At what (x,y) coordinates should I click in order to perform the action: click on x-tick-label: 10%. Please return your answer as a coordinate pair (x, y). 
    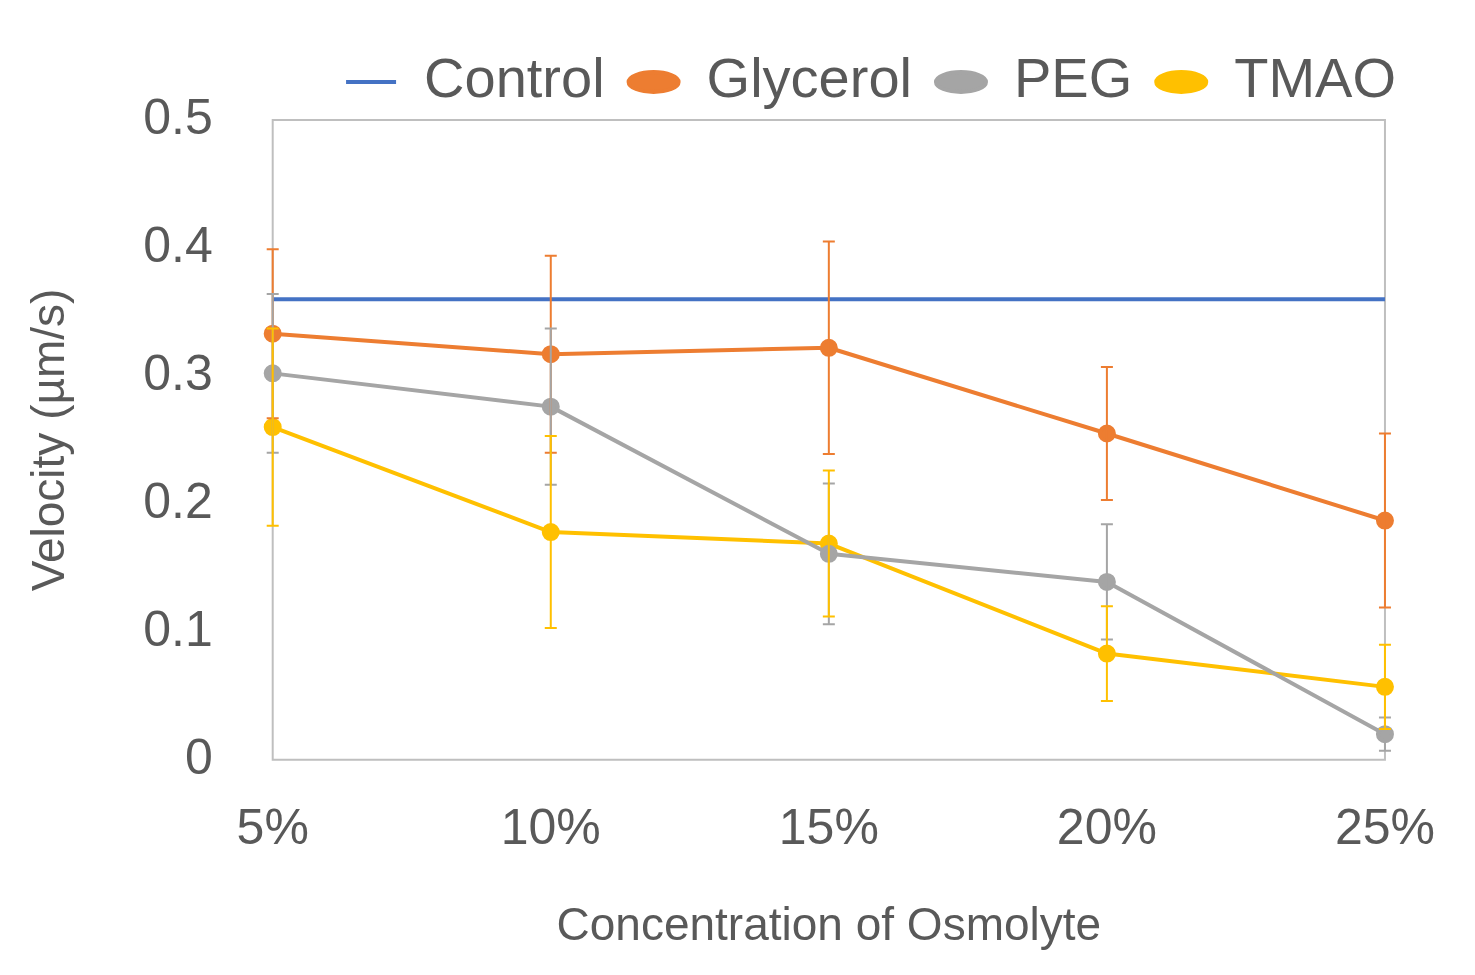
    Looking at the image, I should click on (550, 826).